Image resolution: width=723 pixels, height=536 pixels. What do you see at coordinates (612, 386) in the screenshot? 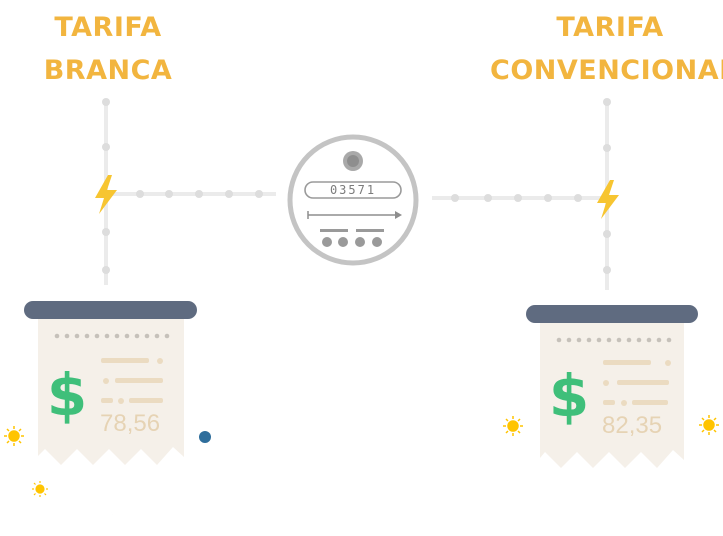
I see `receipt-right: $` at bounding box center [612, 386].